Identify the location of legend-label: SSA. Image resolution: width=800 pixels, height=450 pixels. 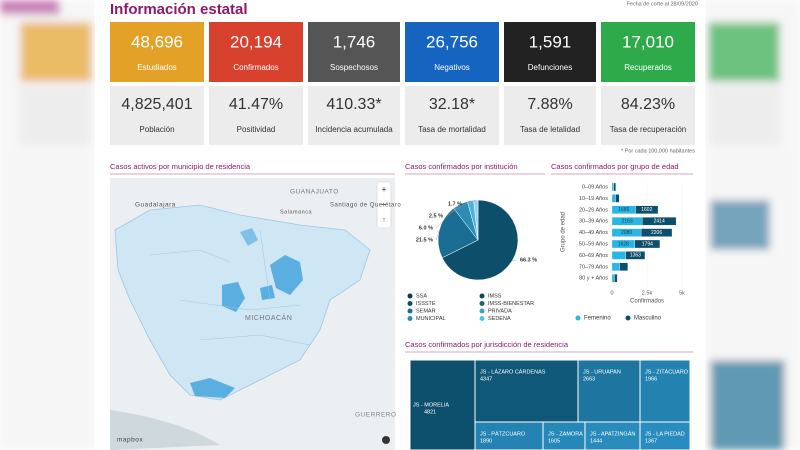
(421, 296).